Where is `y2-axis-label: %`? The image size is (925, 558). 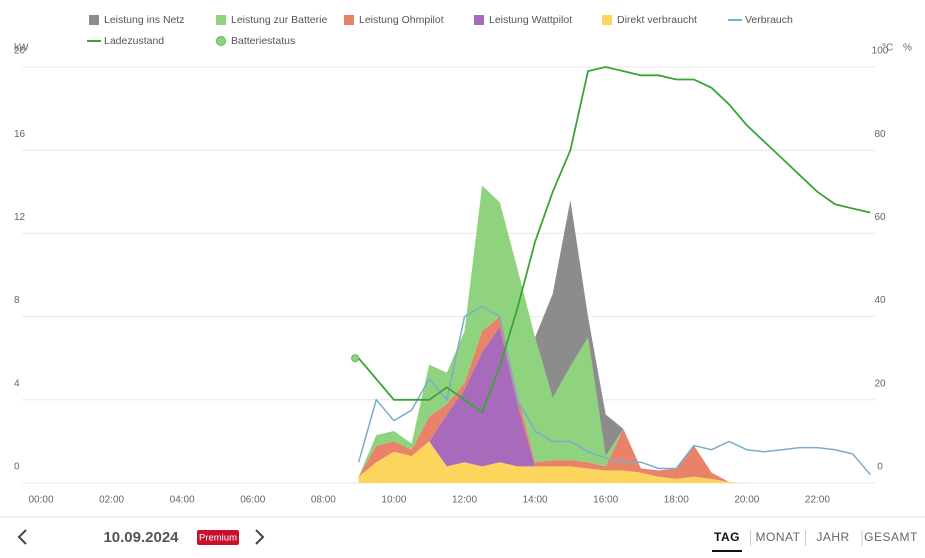 y2-axis-label: % is located at coordinates (907, 48).